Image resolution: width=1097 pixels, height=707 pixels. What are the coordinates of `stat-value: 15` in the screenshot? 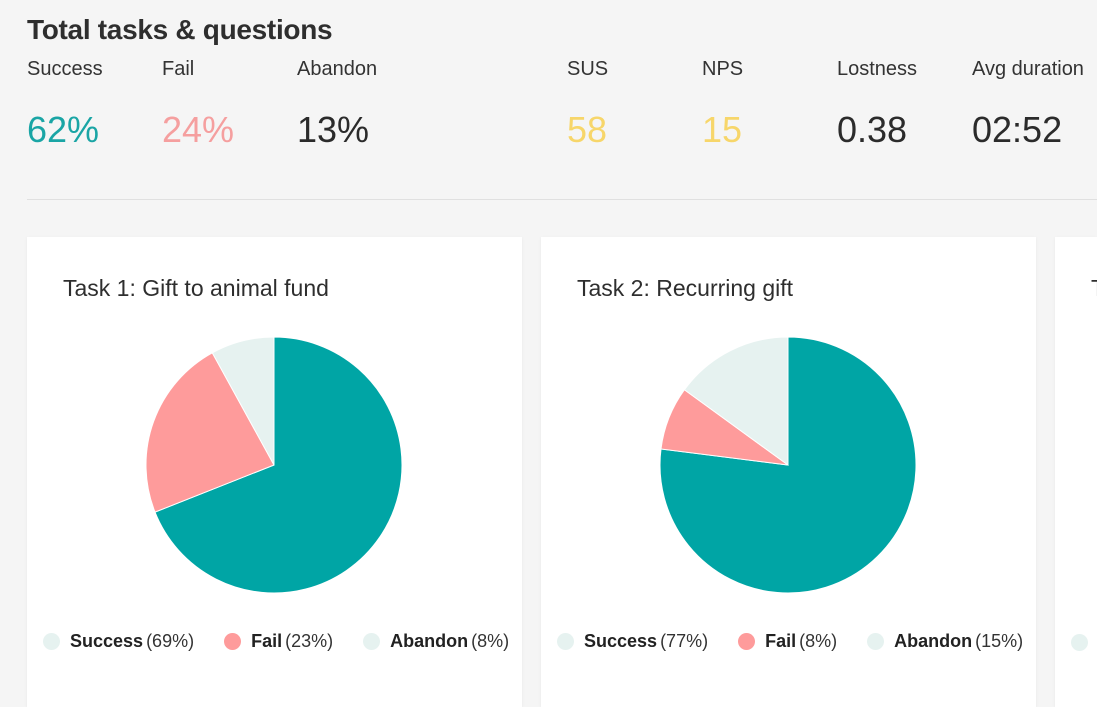 It's located at (722, 129).